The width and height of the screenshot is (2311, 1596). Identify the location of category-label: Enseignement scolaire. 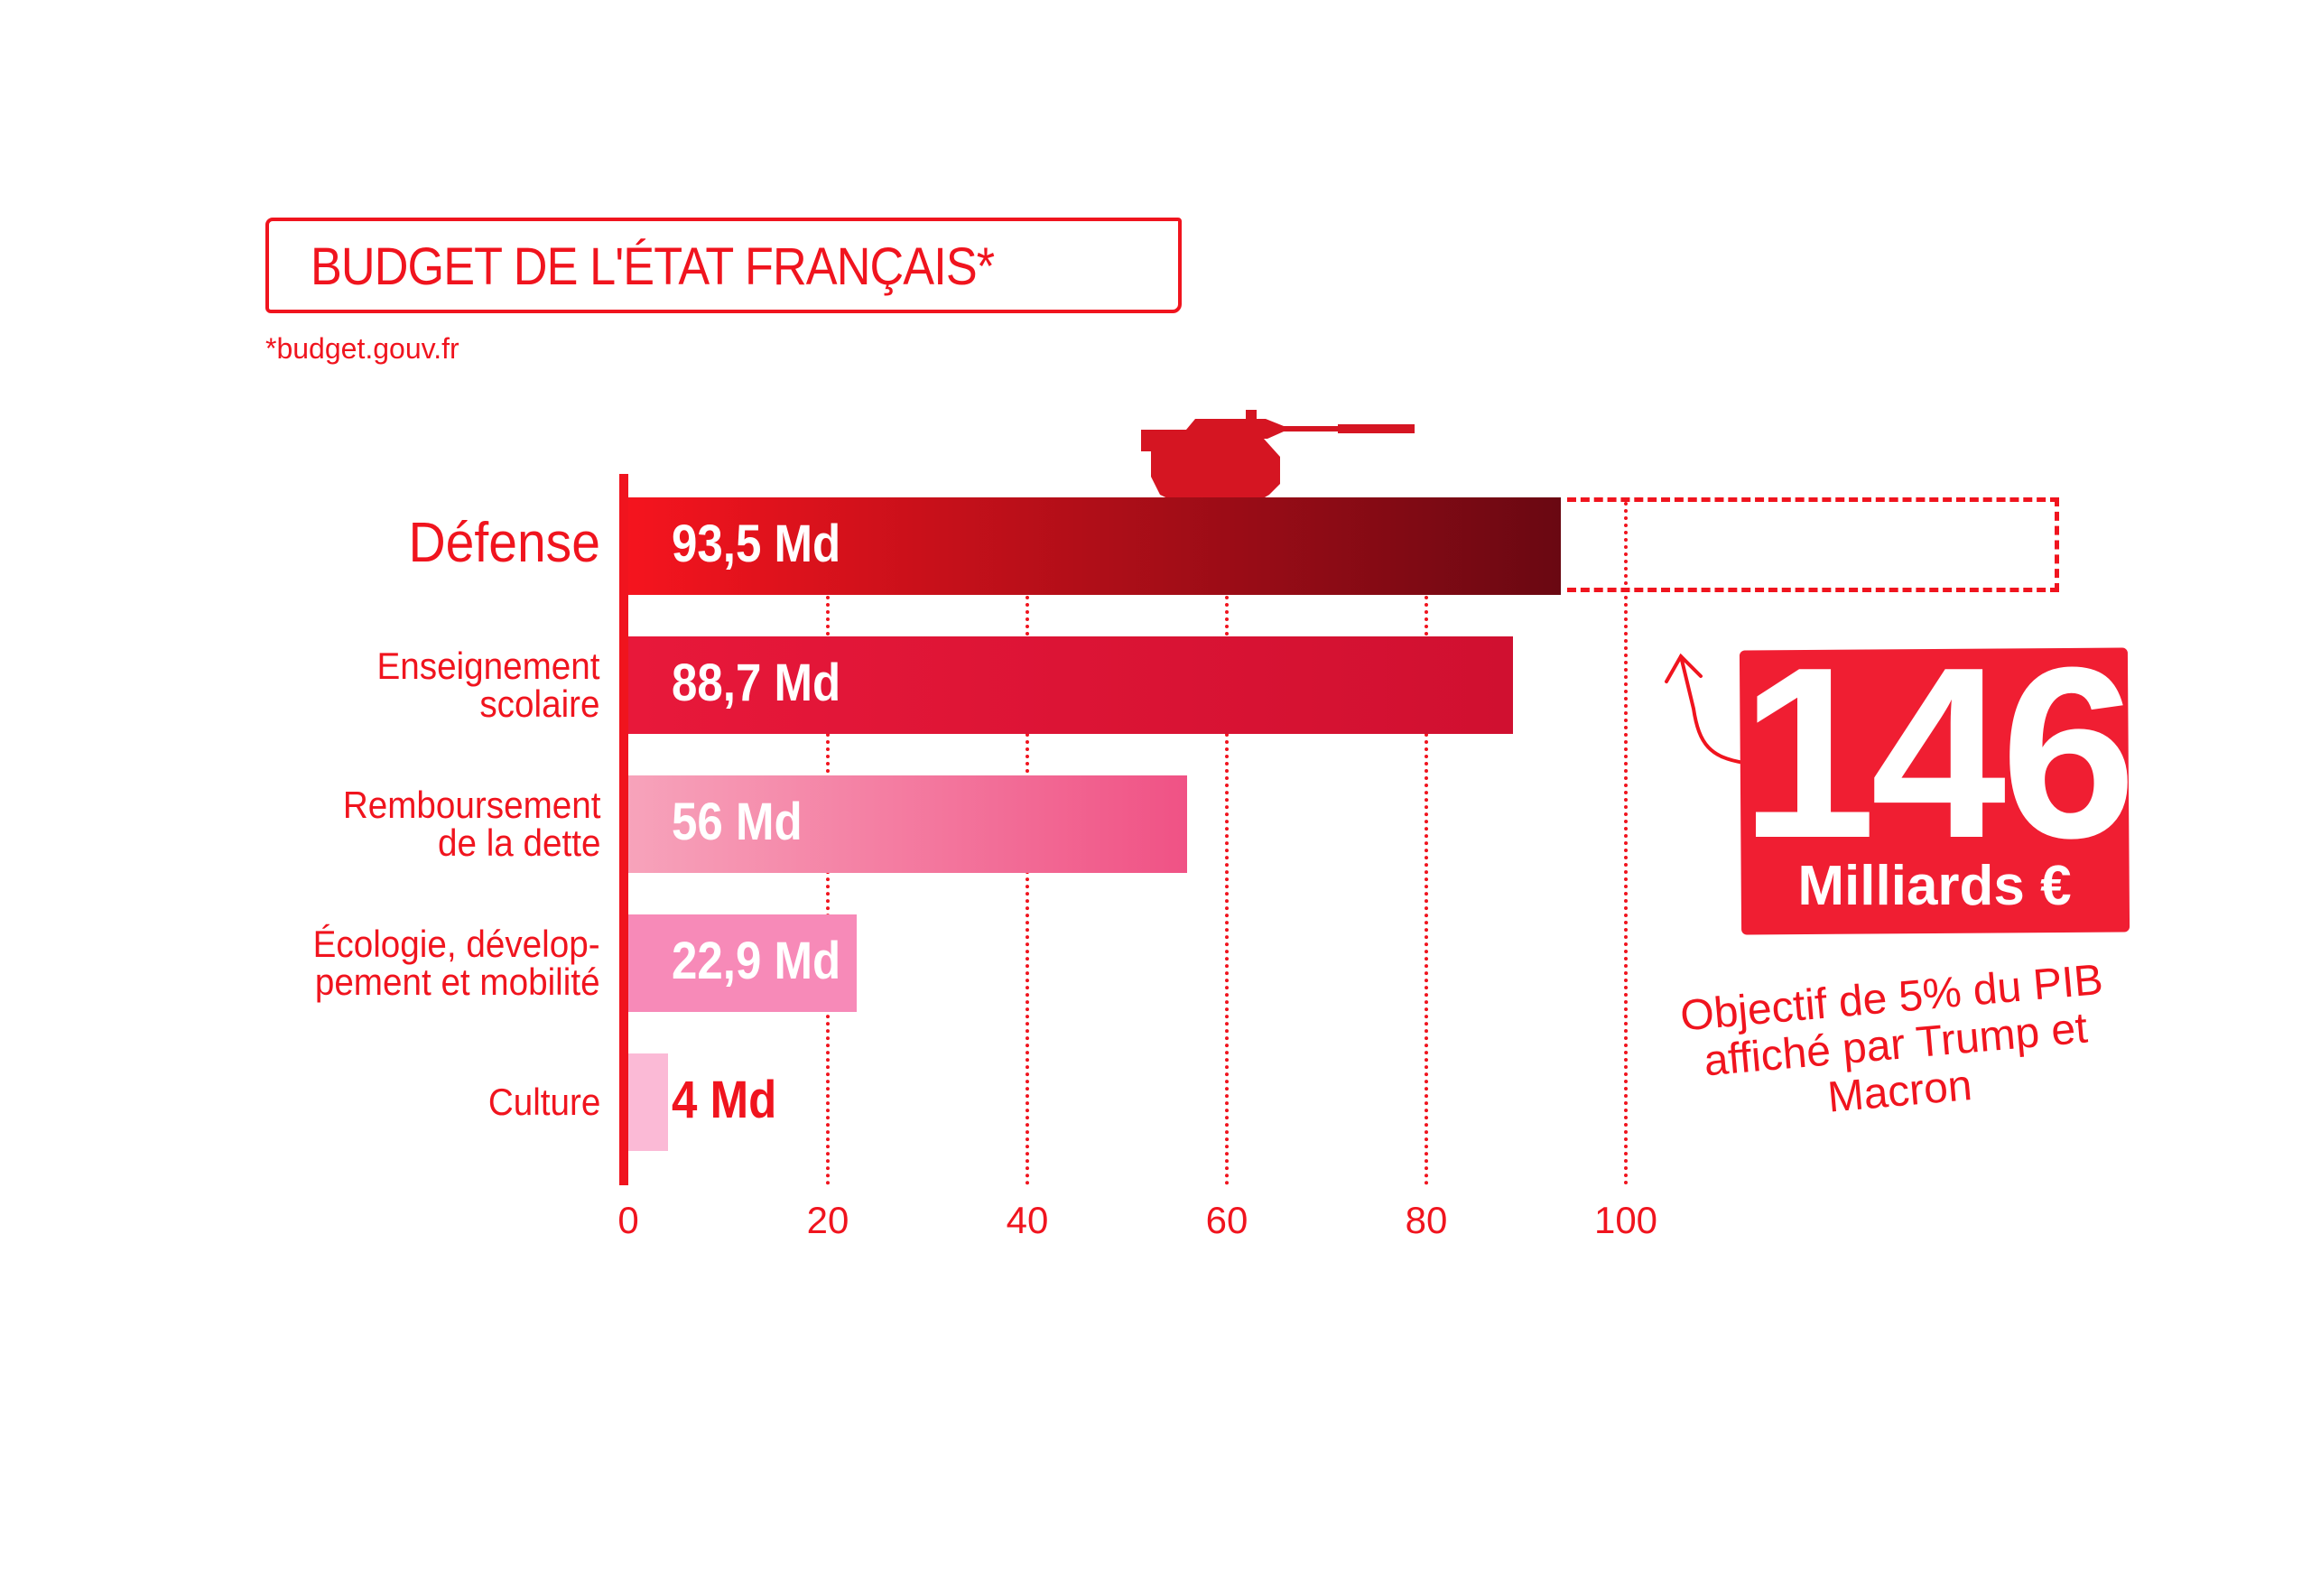
(488, 685).